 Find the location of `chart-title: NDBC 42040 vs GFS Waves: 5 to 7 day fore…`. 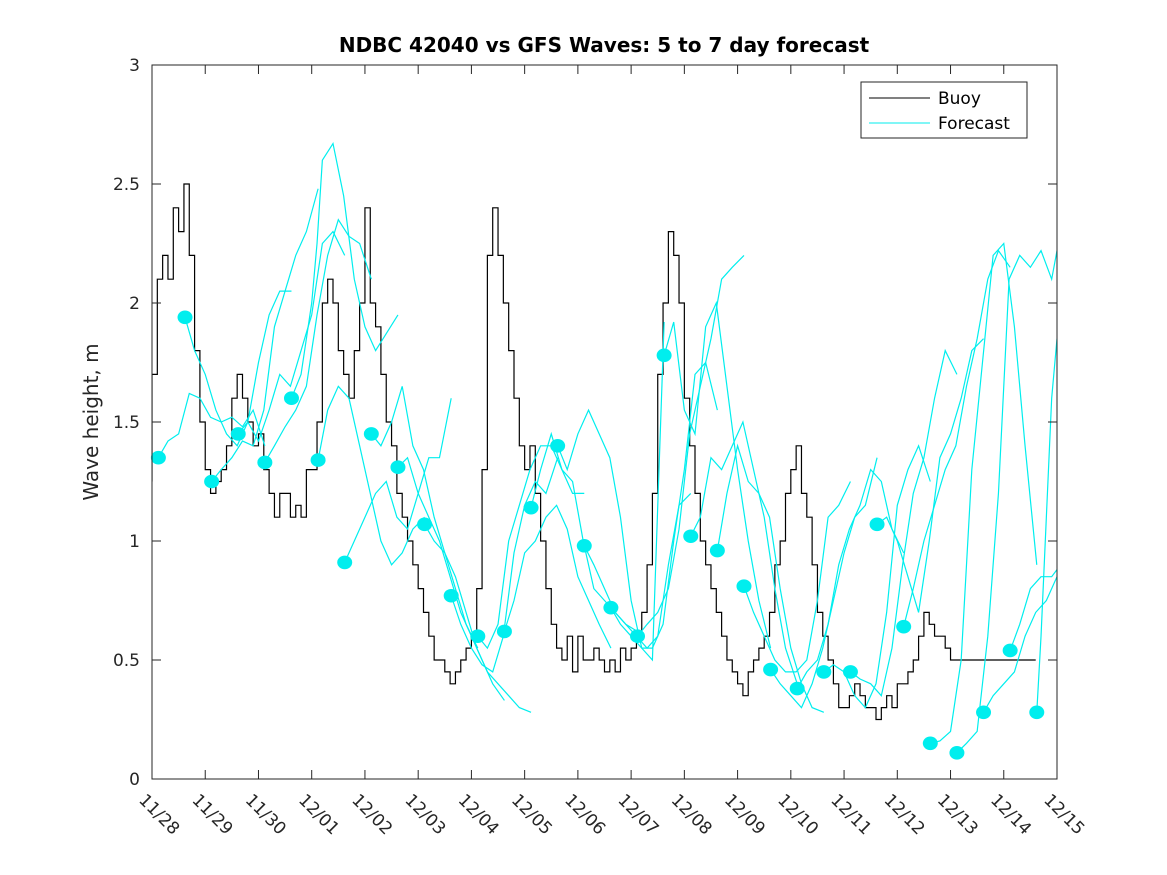

chart-title: NDBC 42040 vs GFS Waves: 5 to 7 day fore… is located at coordinates (604, 45).